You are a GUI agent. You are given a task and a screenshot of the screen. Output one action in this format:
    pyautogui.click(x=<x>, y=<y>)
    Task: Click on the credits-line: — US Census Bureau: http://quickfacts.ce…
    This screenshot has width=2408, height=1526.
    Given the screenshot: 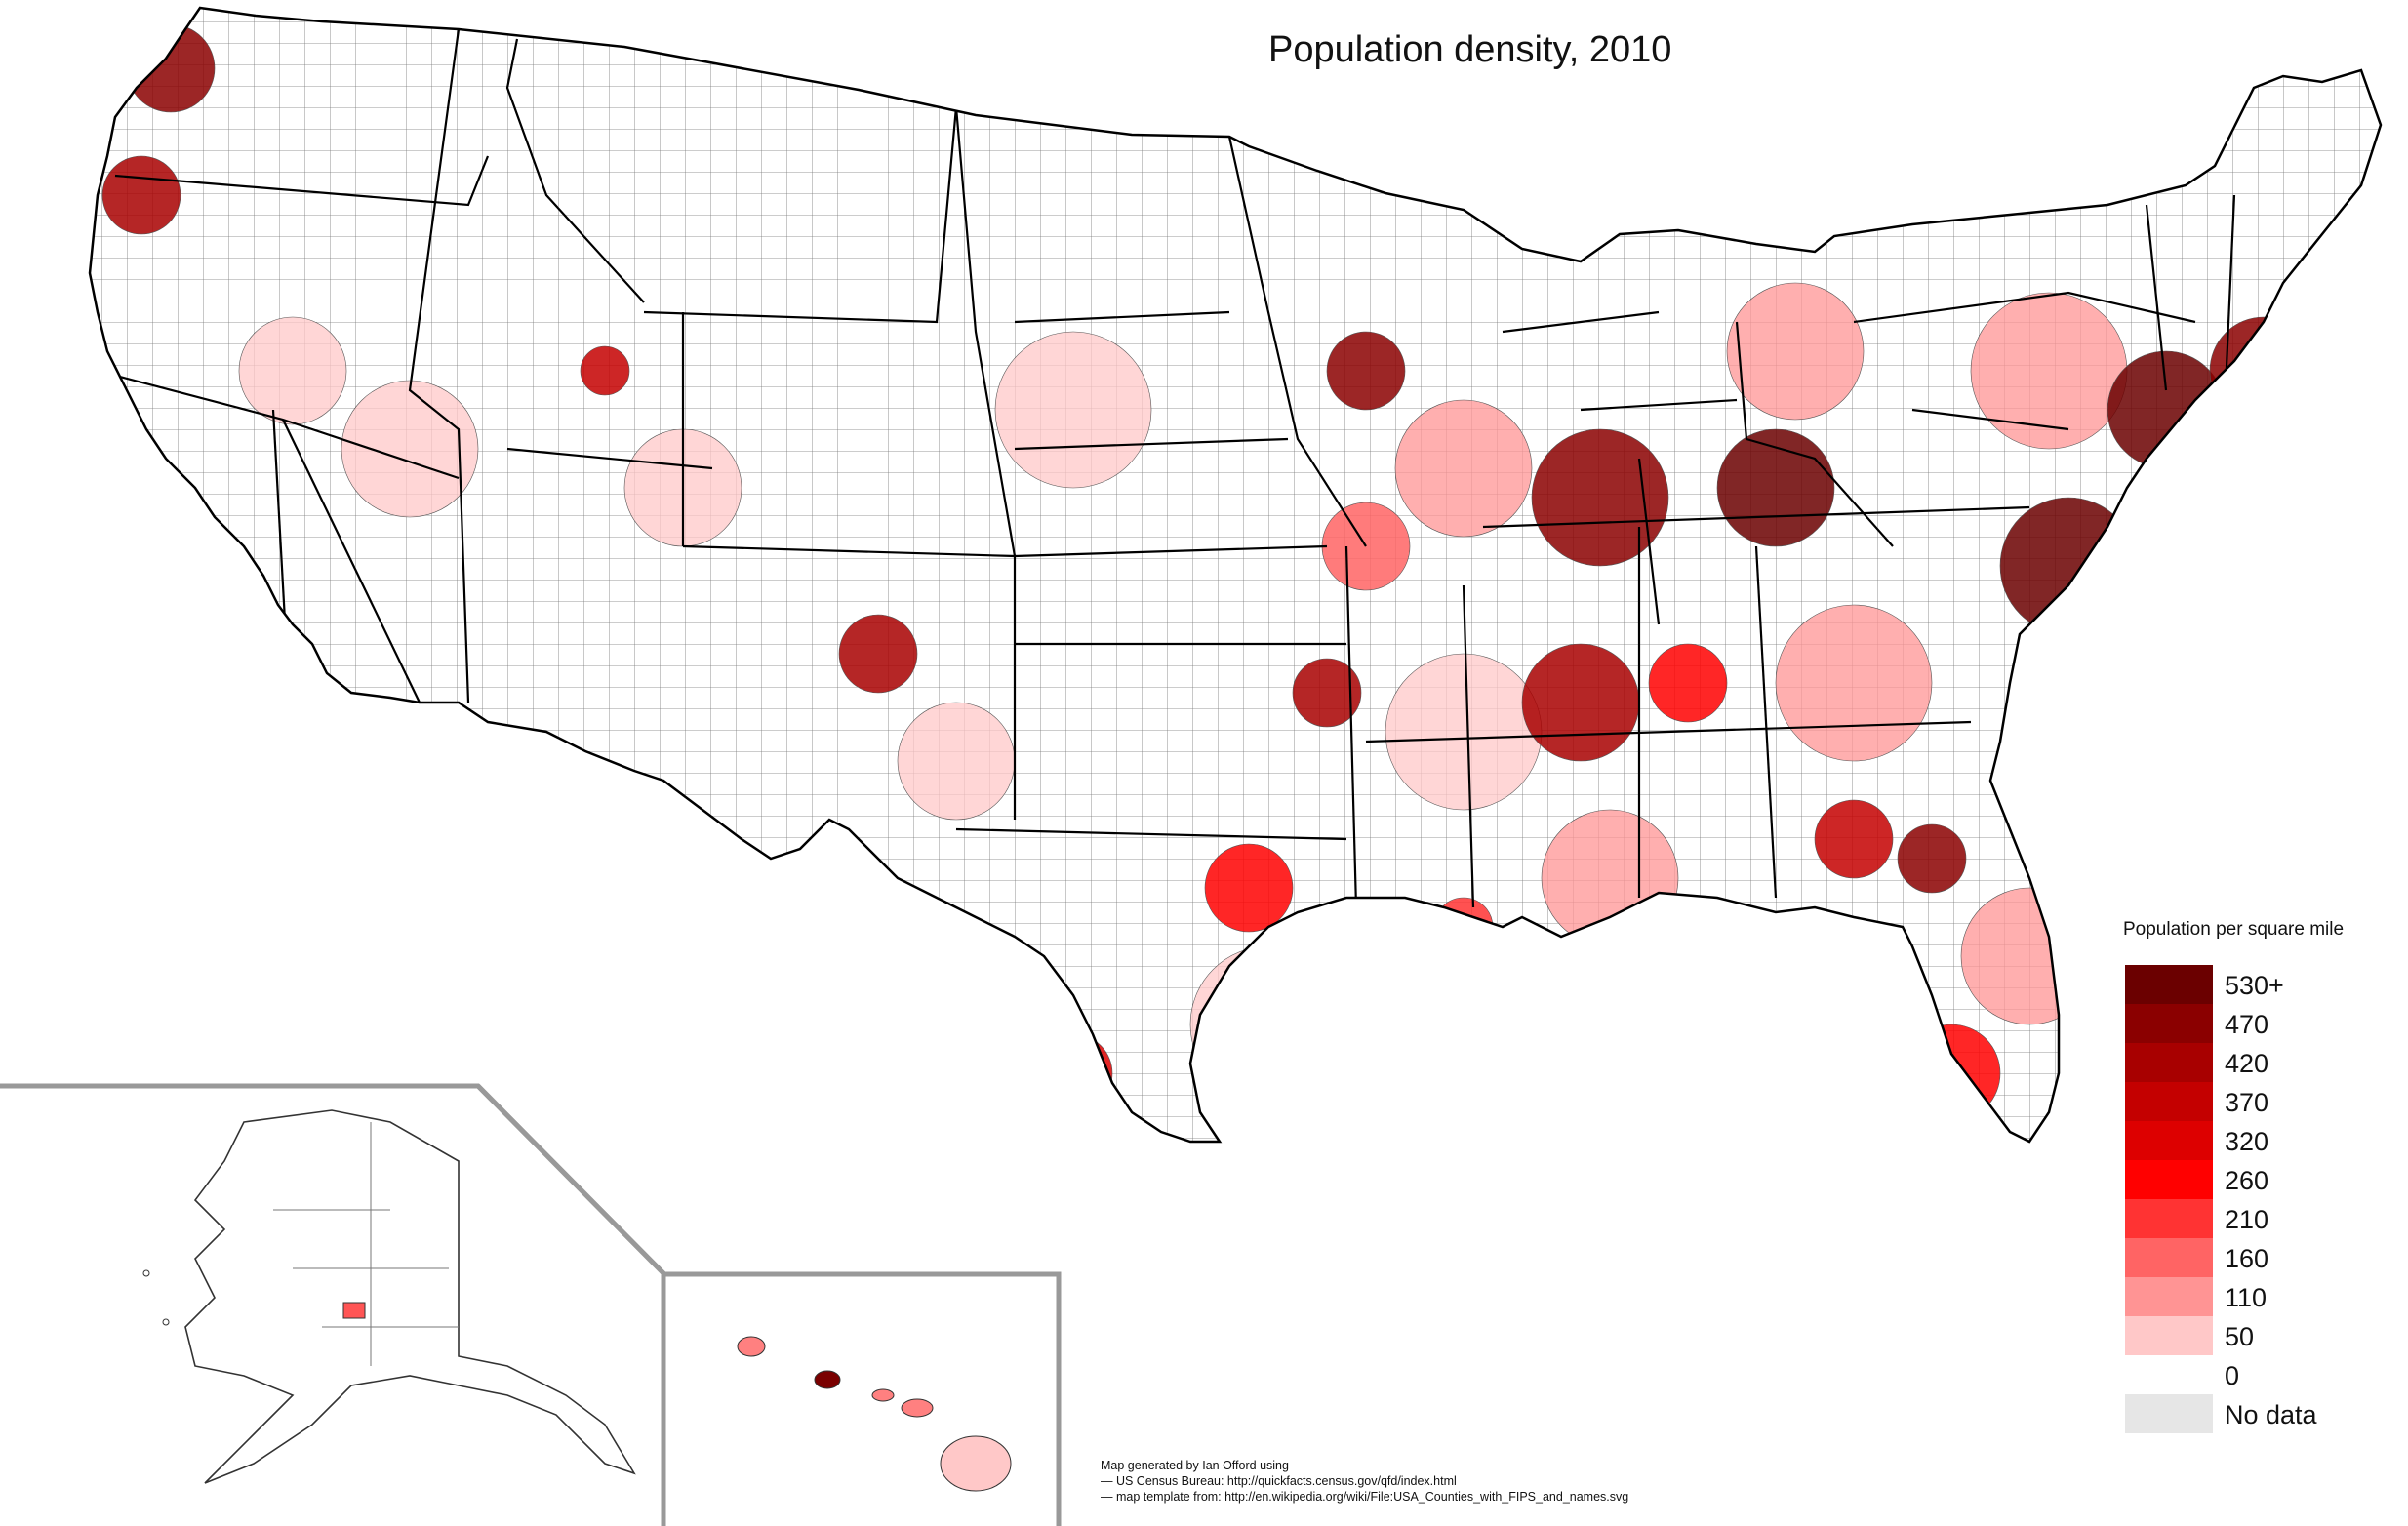 What is the action you would take?
    pyautogui.click(x=1279, y=1481)
    